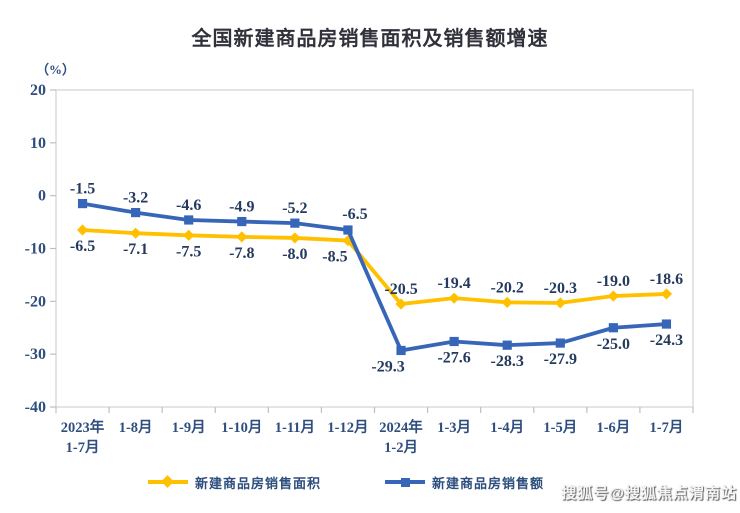  Describe the element at coordinates (38, 90) in the screenshot. I see `svg-text: 20` at that location.